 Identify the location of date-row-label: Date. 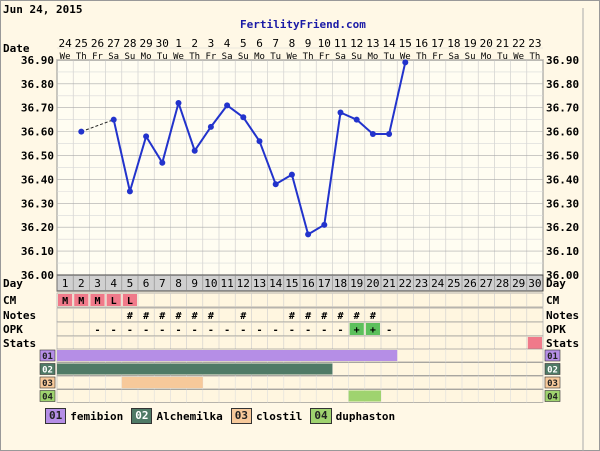
(16, 48).